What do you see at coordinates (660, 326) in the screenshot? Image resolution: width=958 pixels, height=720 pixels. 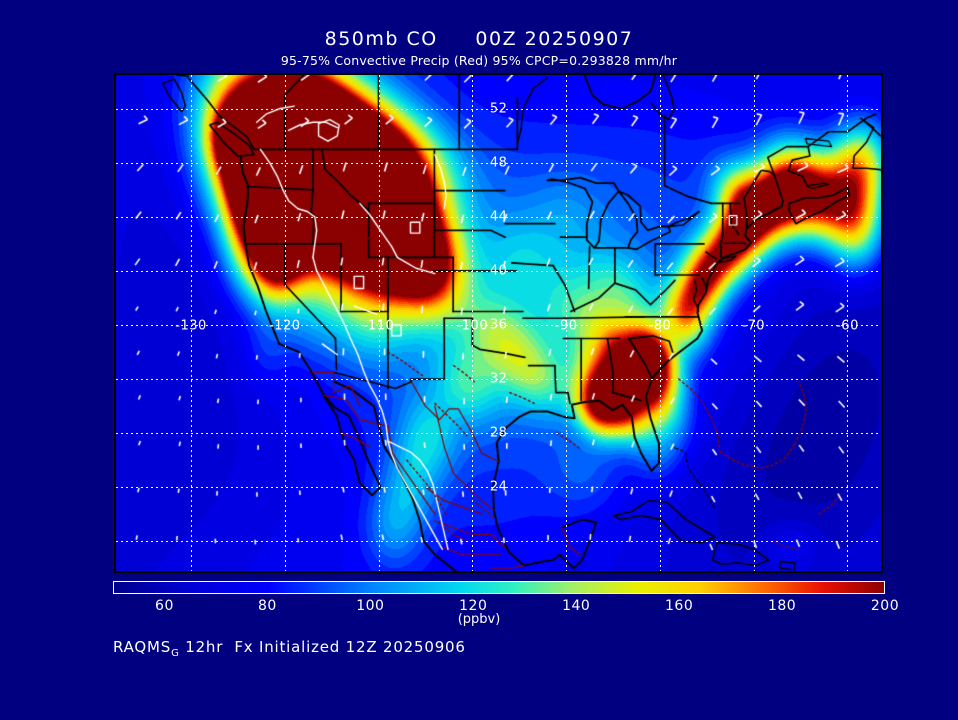 I see `longitude-label: -80` at bounding box center [660, 326].